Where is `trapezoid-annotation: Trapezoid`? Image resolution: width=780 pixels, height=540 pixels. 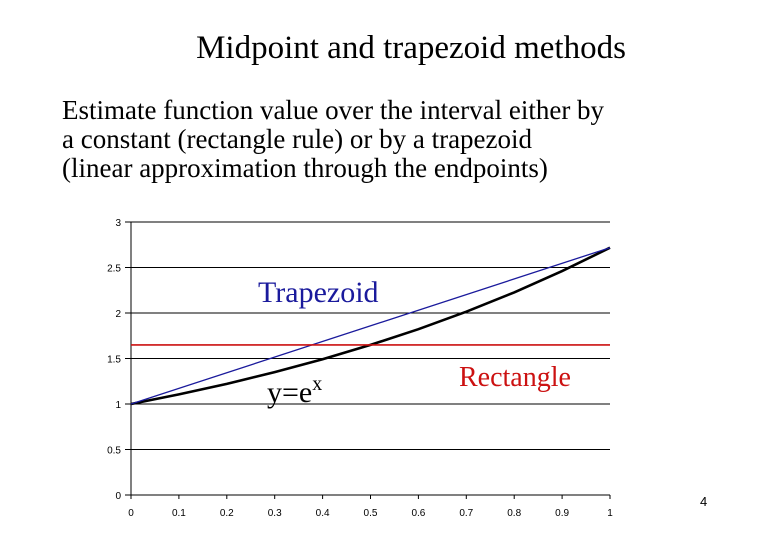 trapezoid-annotation: Trapezoid is located at coordinates (318, 292).